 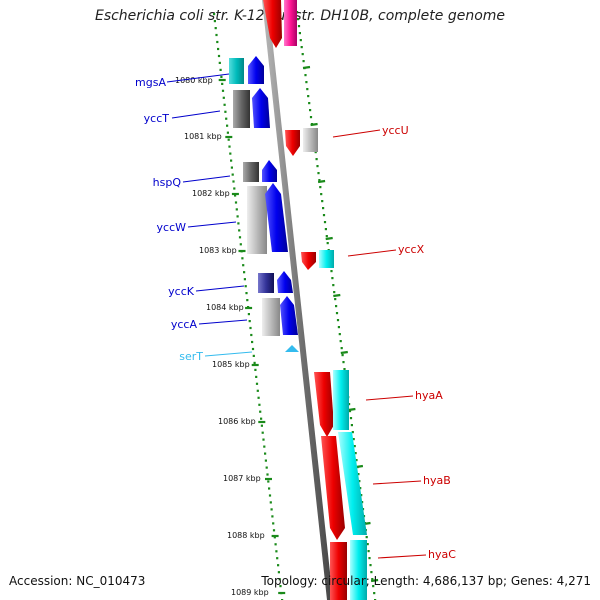 What do you see at coordinates (442, 554) in the screenshot?
I see `gene-label-hyaC: hyaC` at bounding box center [442, 554].